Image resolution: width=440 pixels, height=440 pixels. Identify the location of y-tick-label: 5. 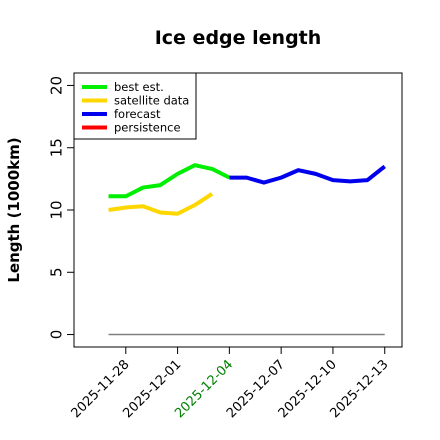
(56, 272).